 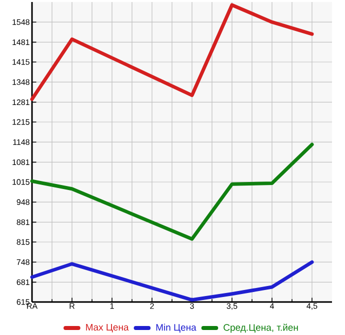 I want to click on x-tick-label: 4, so click(x=272, y=306).